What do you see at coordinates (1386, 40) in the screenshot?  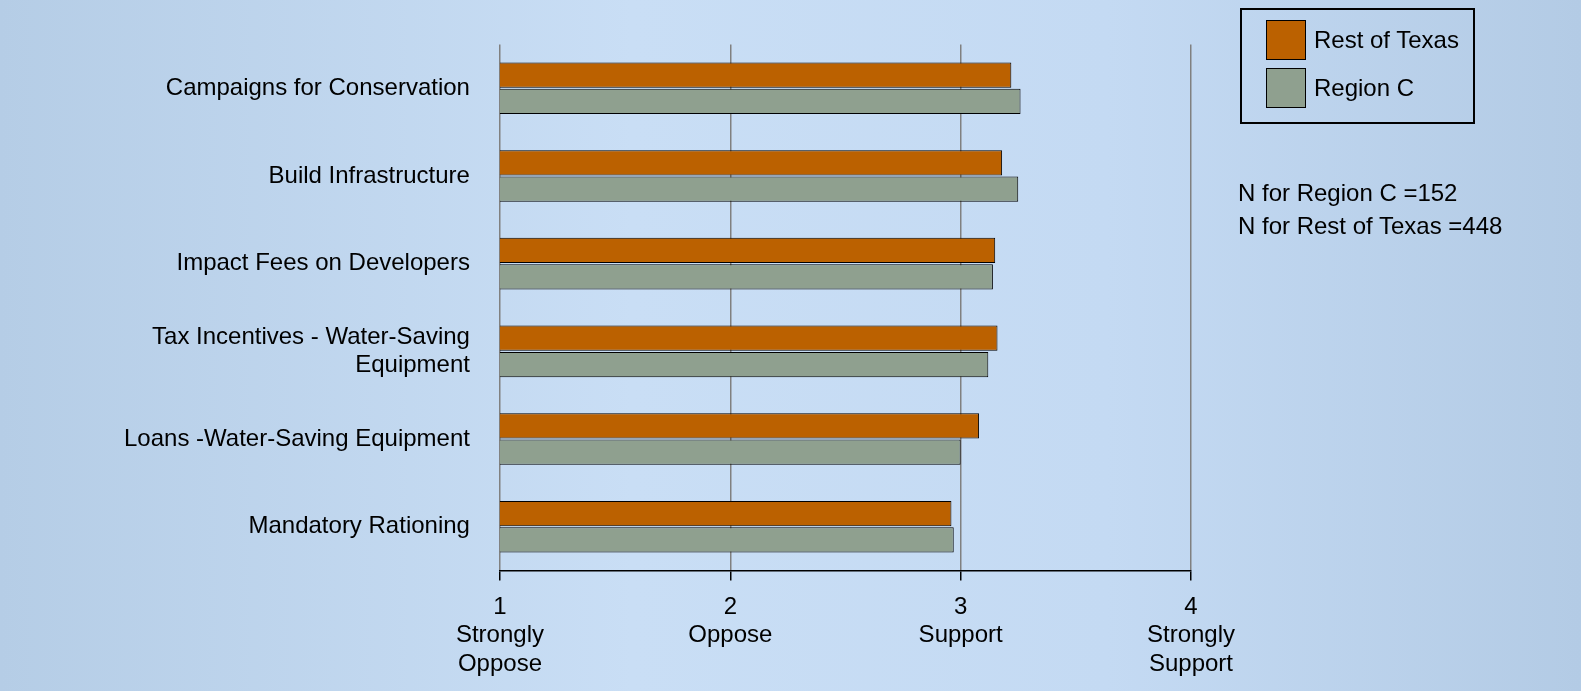 I see `legend-label: Rest of Texas` at bounding box center [1386, 40].